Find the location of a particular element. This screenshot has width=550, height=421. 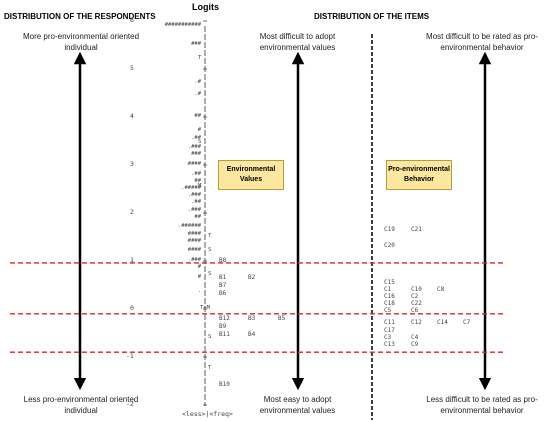

less-freq-footer: <less>|<freq> is located at coordinates (207, 414).